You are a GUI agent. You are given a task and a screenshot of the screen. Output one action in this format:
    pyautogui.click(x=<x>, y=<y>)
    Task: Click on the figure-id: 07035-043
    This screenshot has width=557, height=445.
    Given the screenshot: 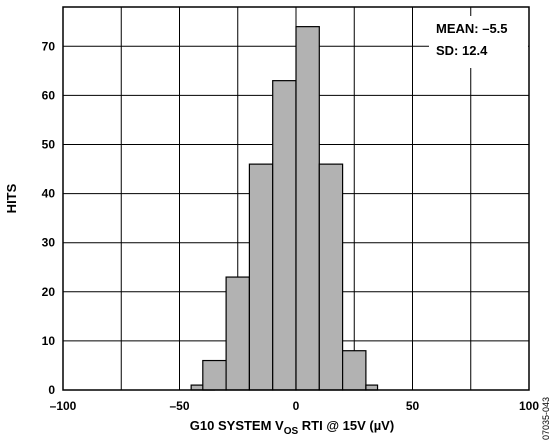 What is the action you would take?
    pyautogui.click(x=546, y=418)
    